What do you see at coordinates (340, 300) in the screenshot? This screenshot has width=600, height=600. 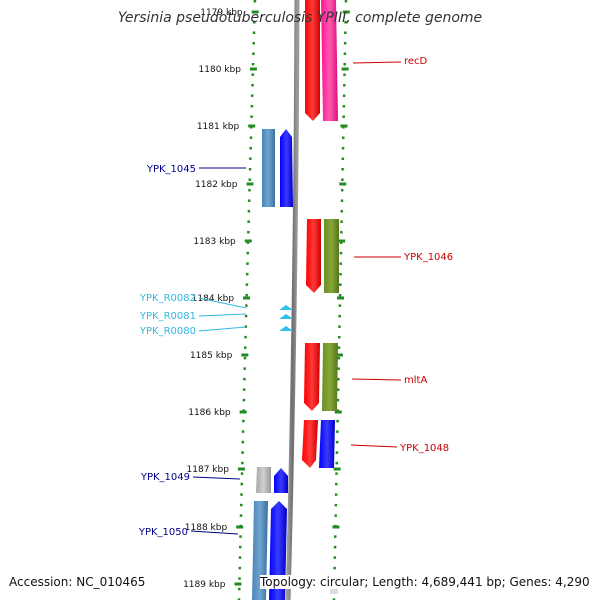 I see `outer-dotted-ring` at bounding box center [340, 300].